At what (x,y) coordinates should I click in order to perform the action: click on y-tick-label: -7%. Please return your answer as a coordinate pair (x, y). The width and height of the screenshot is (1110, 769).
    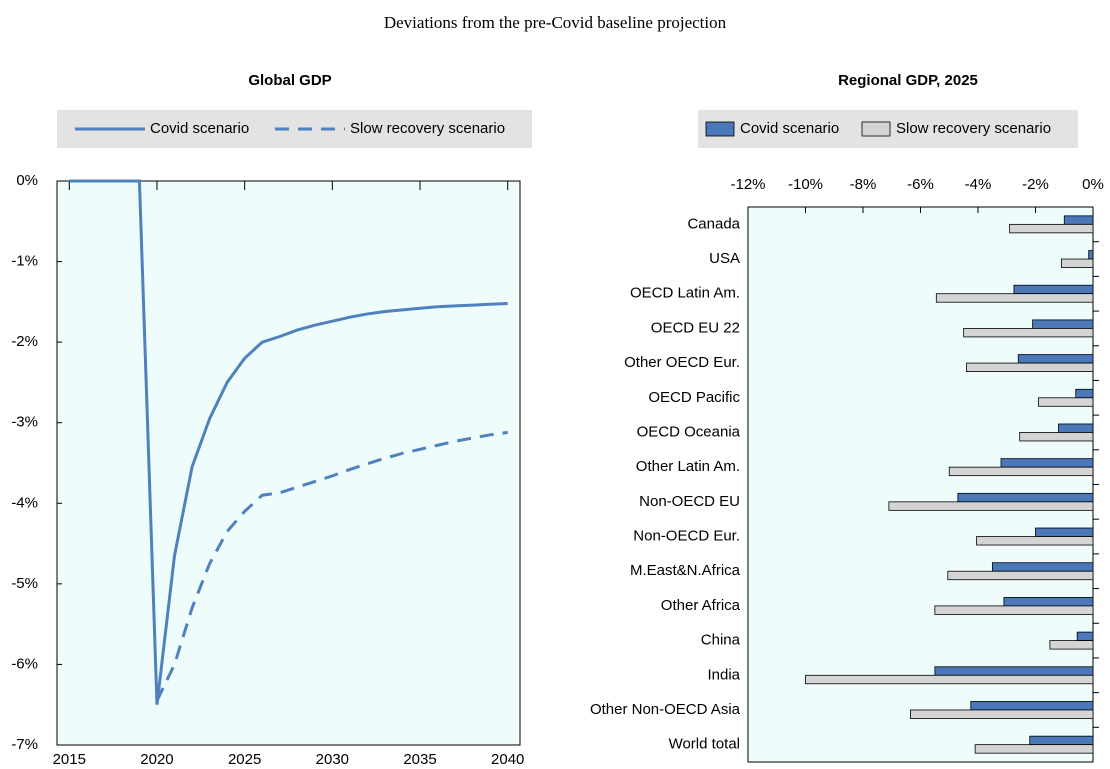
    Looking at the image, I should click on (24, 744).